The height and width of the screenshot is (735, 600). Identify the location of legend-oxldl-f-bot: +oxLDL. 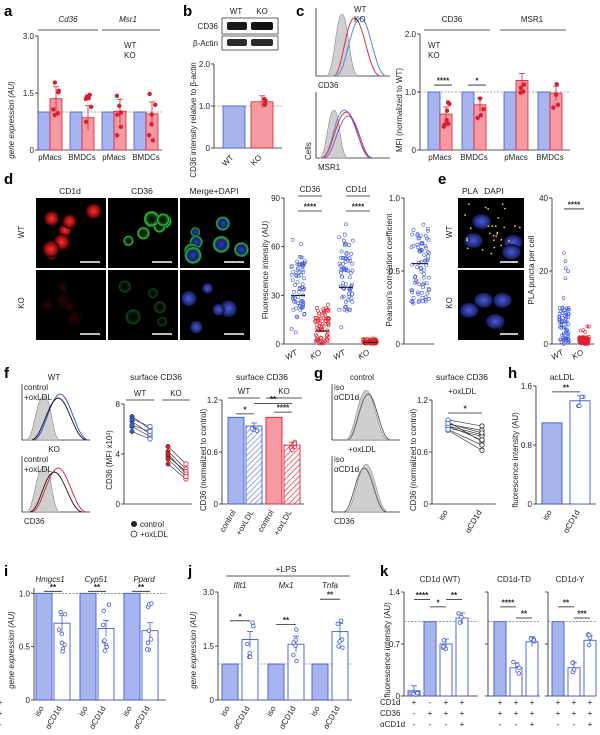
(38, 469).